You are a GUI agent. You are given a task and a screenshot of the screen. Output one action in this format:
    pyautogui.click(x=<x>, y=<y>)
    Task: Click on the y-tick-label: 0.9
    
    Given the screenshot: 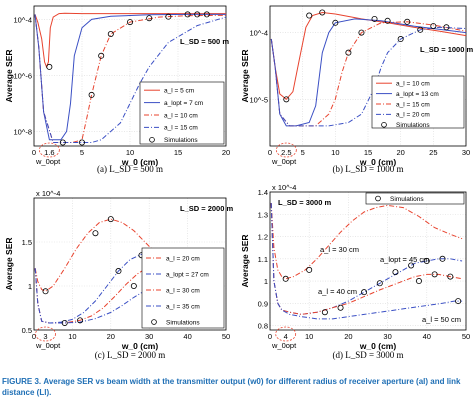 What is the action you would take?
    pyautogui.click(x=263, y=303)
    